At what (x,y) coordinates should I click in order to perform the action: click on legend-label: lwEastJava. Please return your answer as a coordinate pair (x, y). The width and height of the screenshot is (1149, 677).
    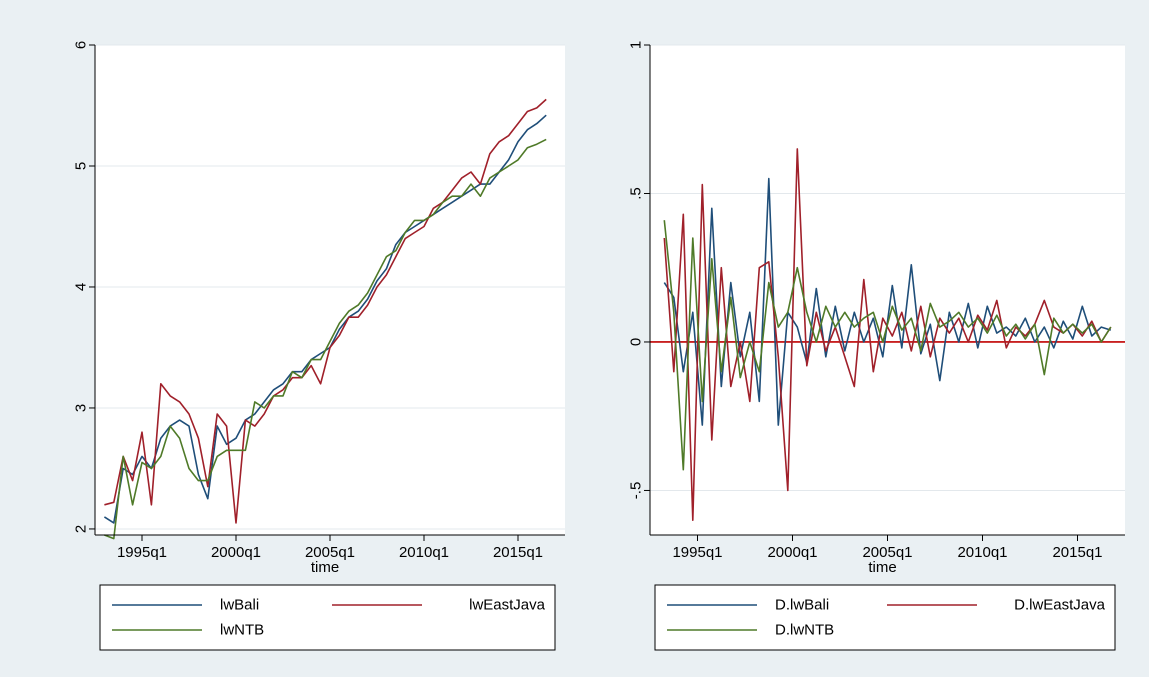
    Looking at the image, I should click on (507, 605).